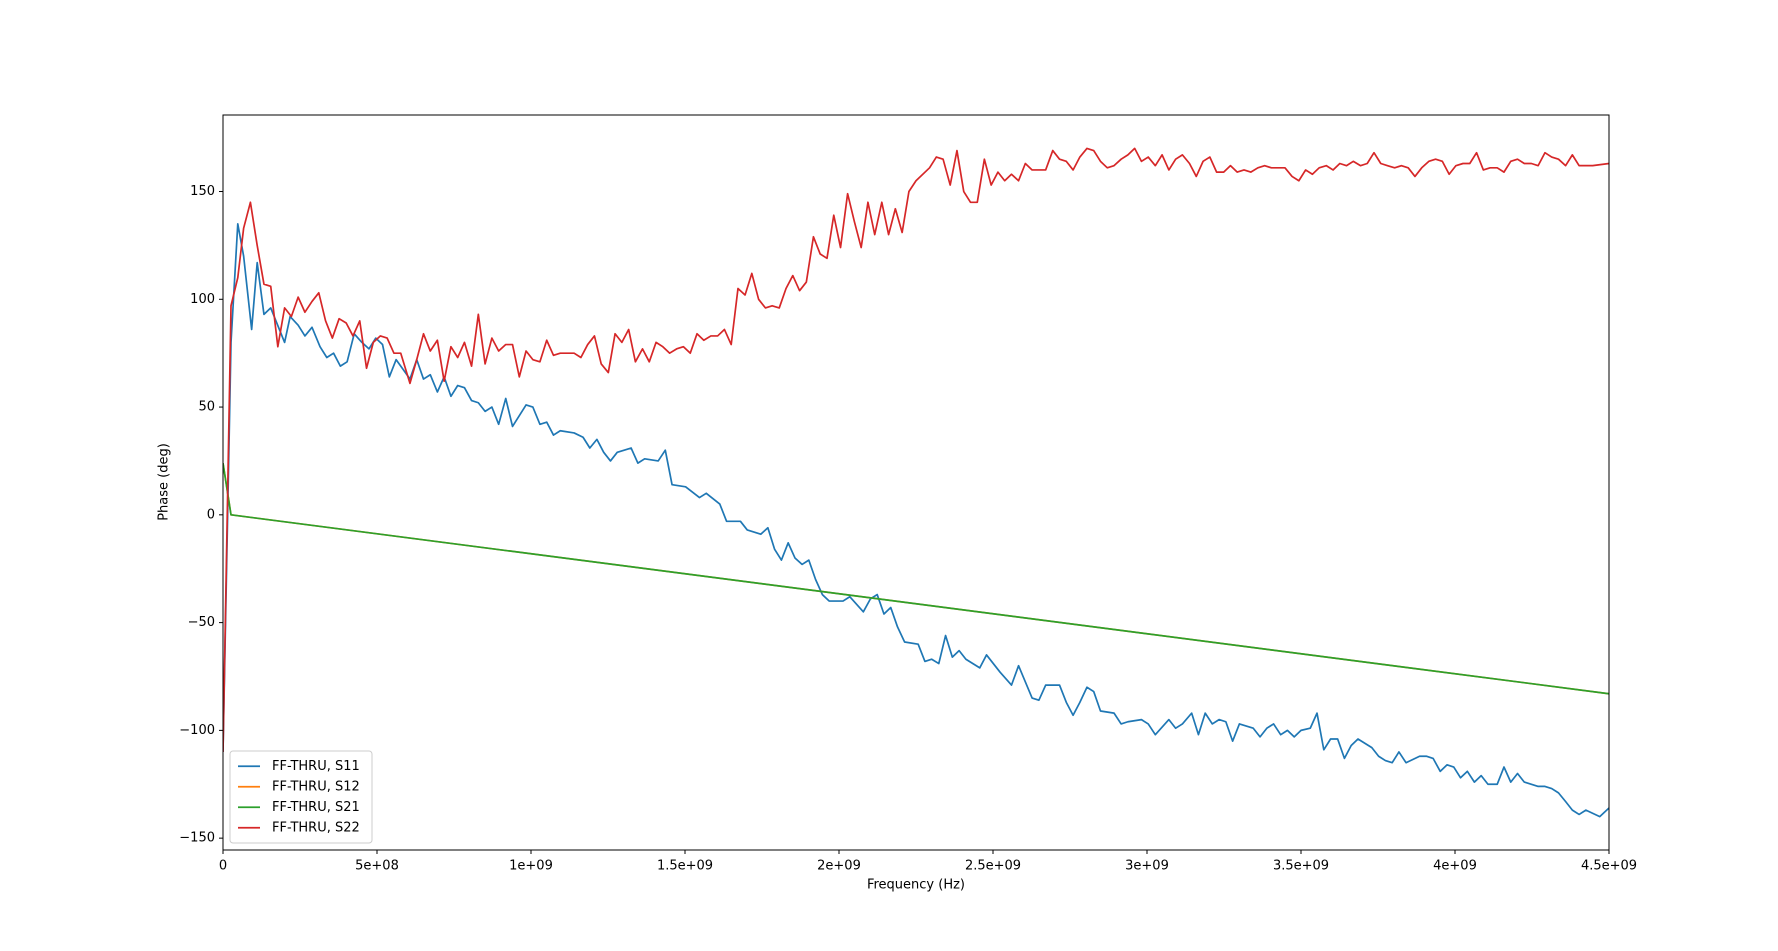 The height and width of the screenshot is (951, 1778). I want to click on x-axis-label: Frequency (Hz), so click(916, 885).